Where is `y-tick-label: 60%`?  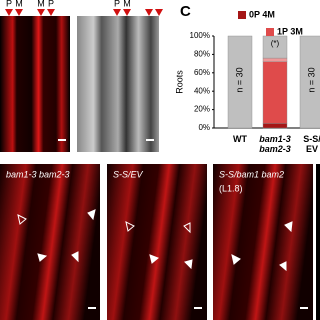
y-tick-label: 60% is located at coordinates (202, 72).